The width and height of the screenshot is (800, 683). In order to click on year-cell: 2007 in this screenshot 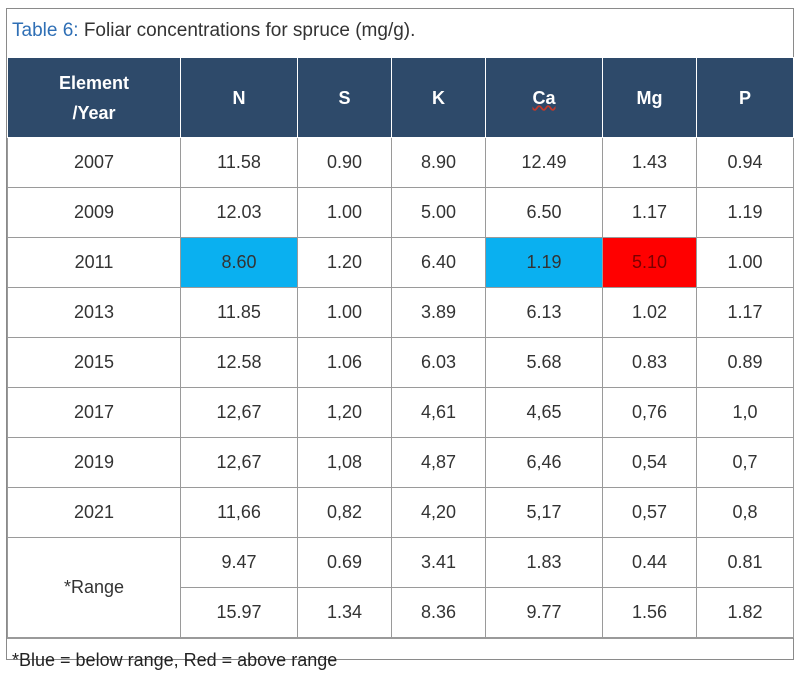, I will do `click(94, 162)`.